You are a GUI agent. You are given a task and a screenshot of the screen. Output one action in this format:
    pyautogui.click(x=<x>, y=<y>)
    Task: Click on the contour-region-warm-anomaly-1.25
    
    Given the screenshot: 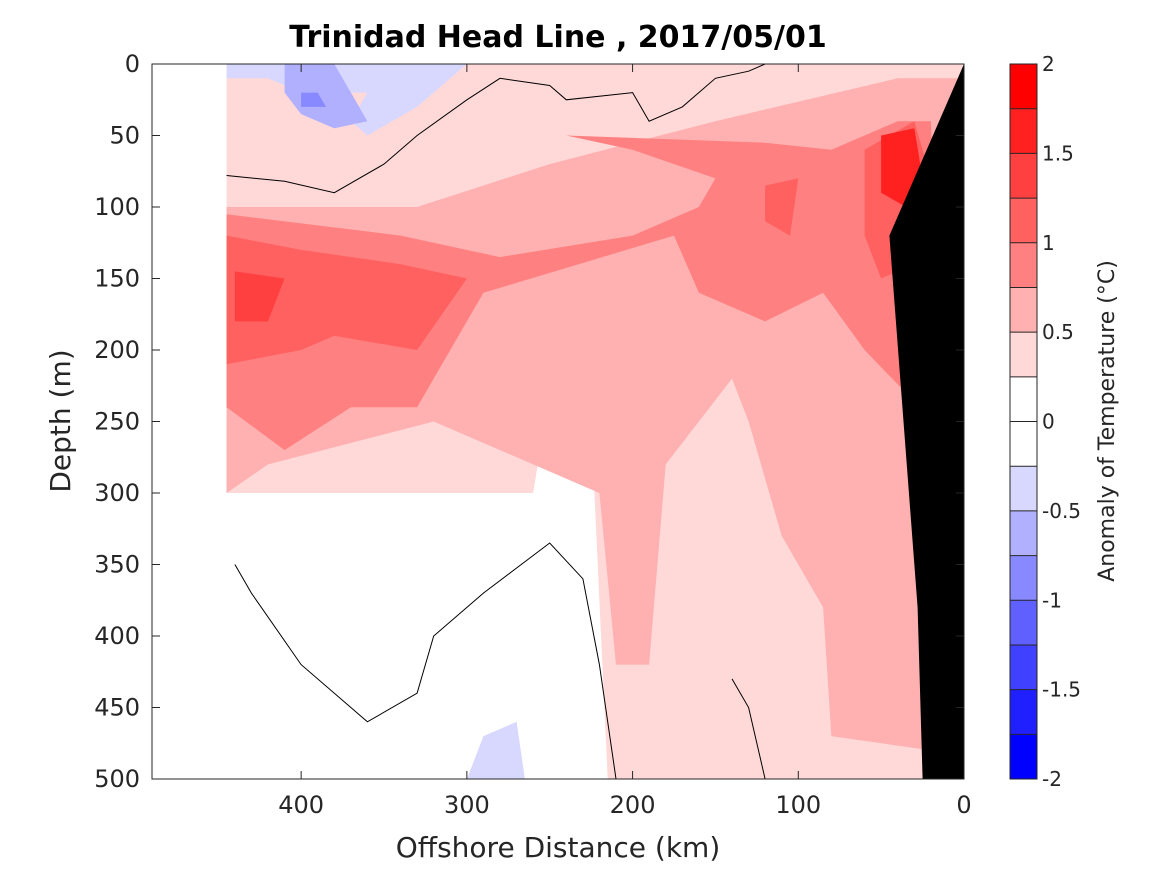 What is the action you would take?
    pyautogui.click(x=259, y=296)
    